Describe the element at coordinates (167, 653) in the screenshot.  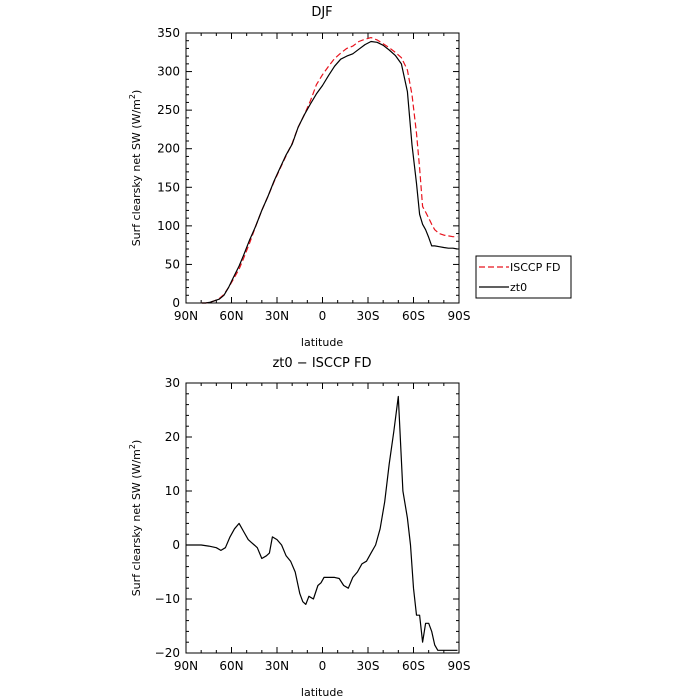
I see `bottom-y-tick-label: −20` at that location.